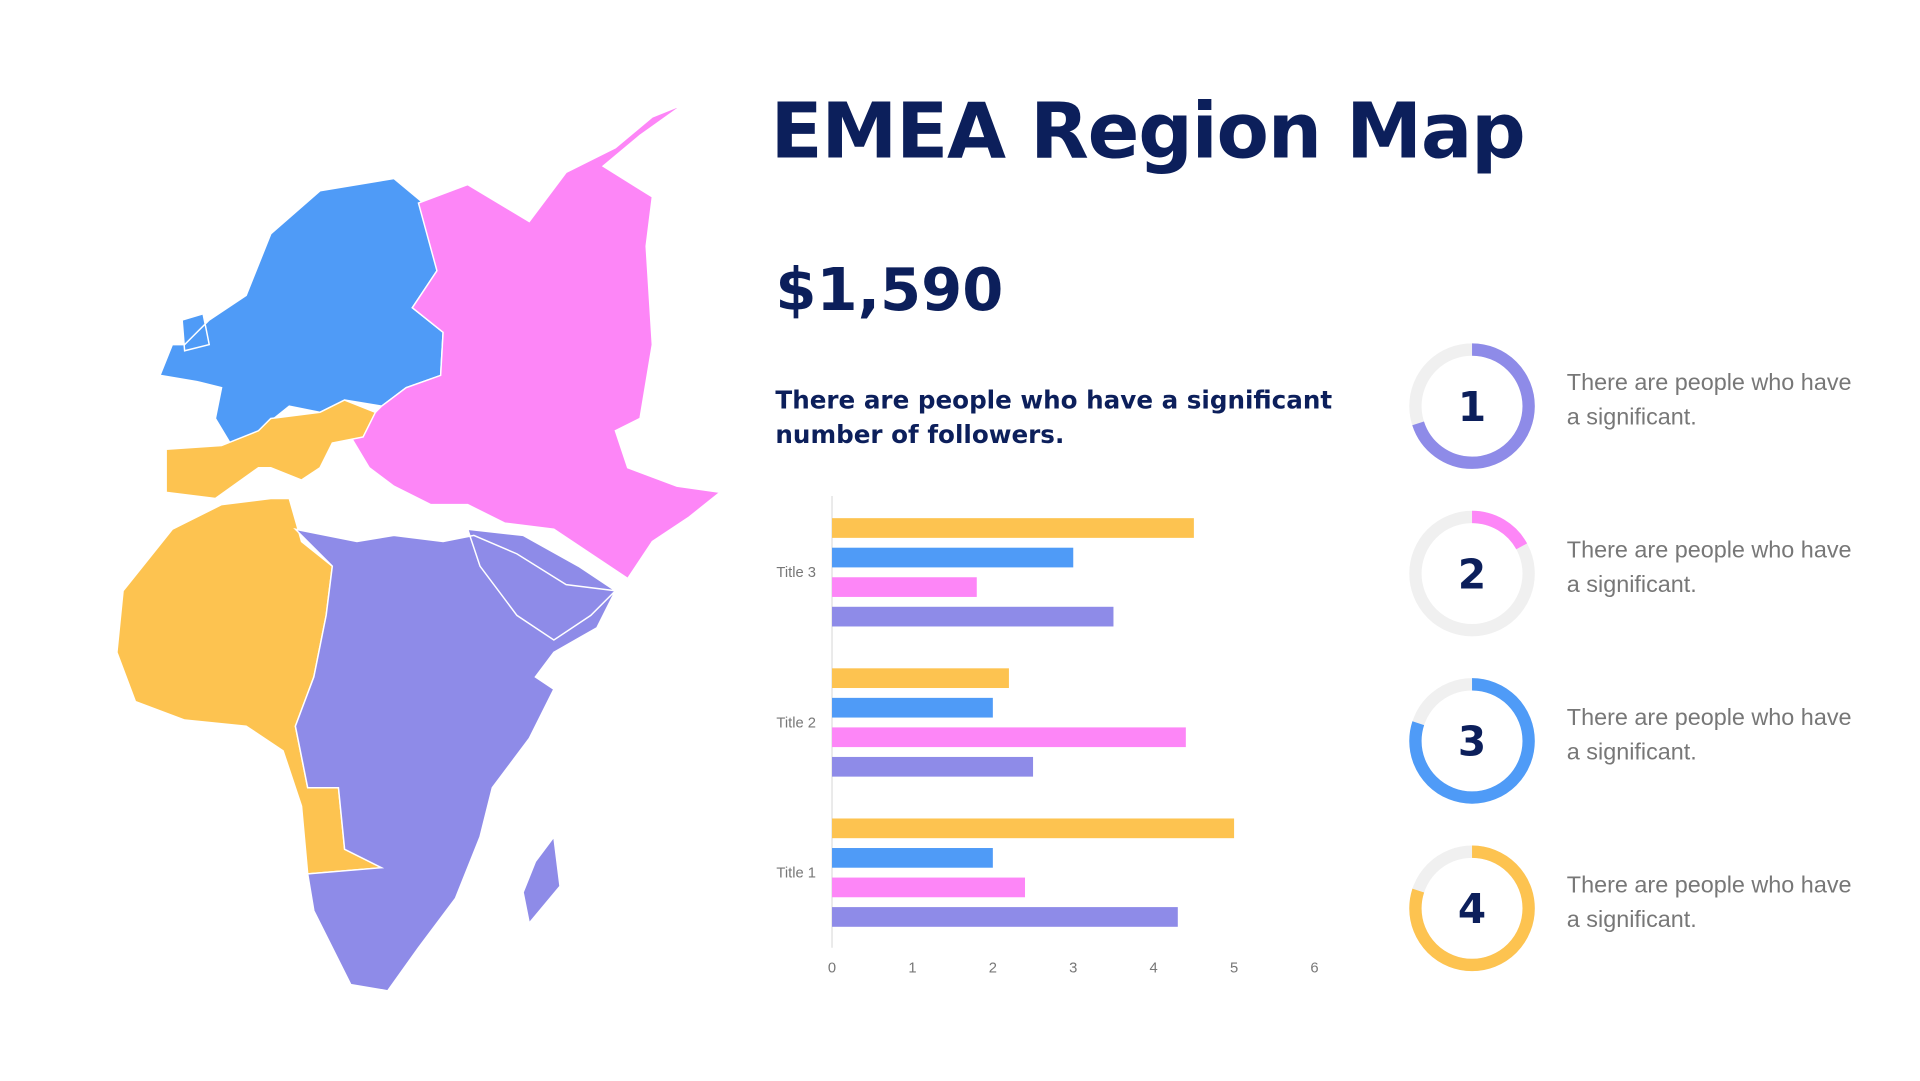 The width and height of the screenshot is (1920, 1081). Describe the element at coordinates (832, 968) in the screenshot. I see `x-tick-label: 0` at that location.